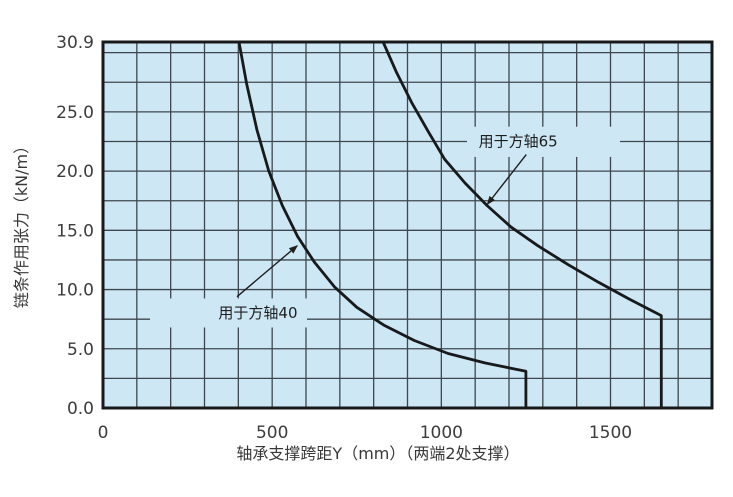 Image resolution: width=733 pixels, height=497 pixels. What do you see at coordinates (610, 433) in the screenshot?
I see `x-tick-label: 1500` at bounding box center [610, 433].